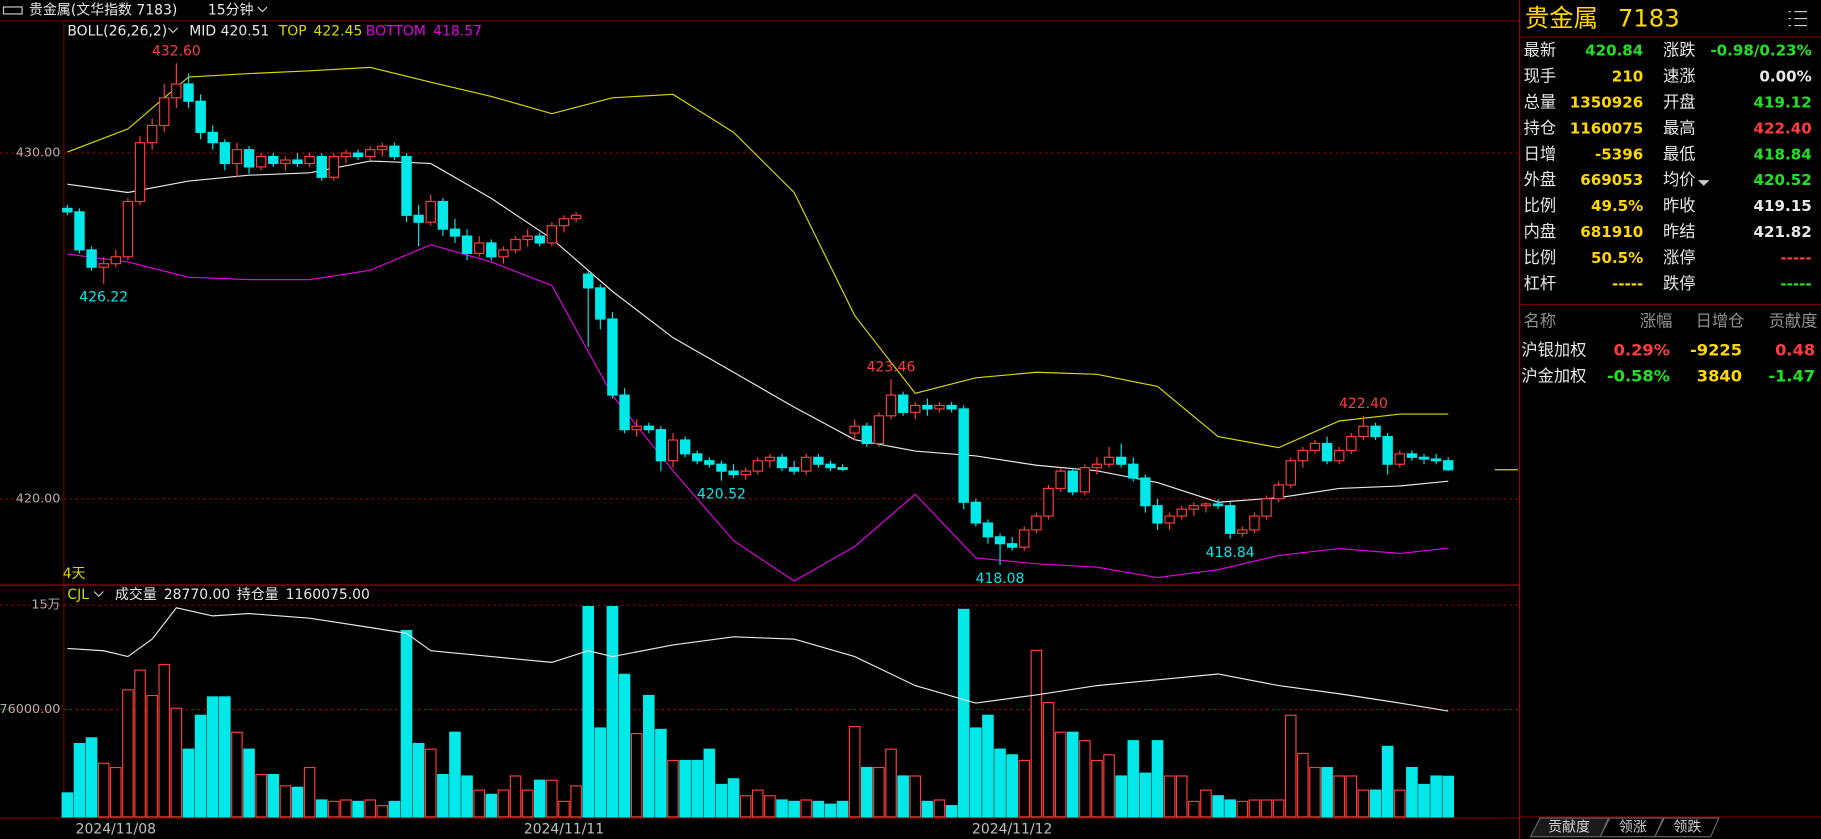 Image resolution: width=1821 pixels, height=839 pixels. What do you see at coordinates (1795, 349) in the screenshot?
I see `table-cell: 0.48` at bounding box center [1795, 349].